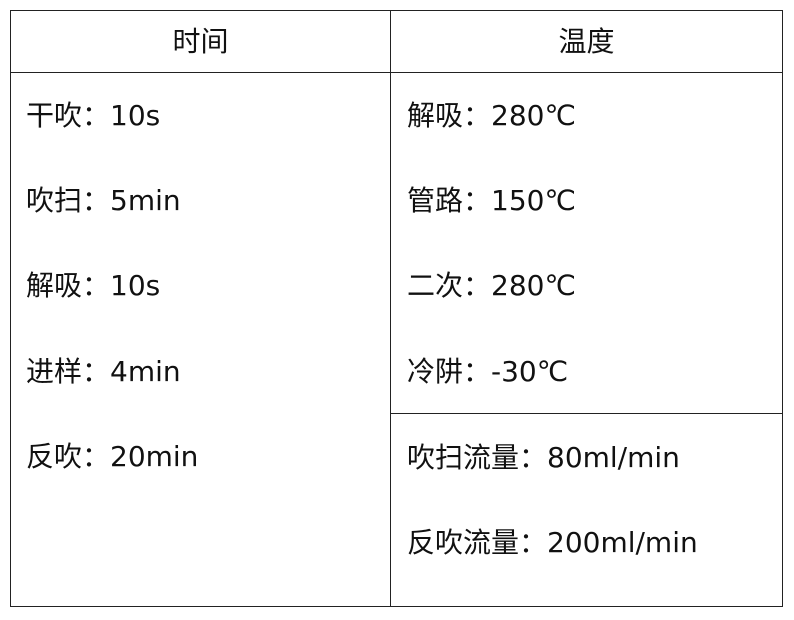 This screenshot has width=794, height=620. What do you see at coordinates (491, 115) in the screenshot?
I see `temp-item: 解吸：280℃` at bounding box center [491, 115].